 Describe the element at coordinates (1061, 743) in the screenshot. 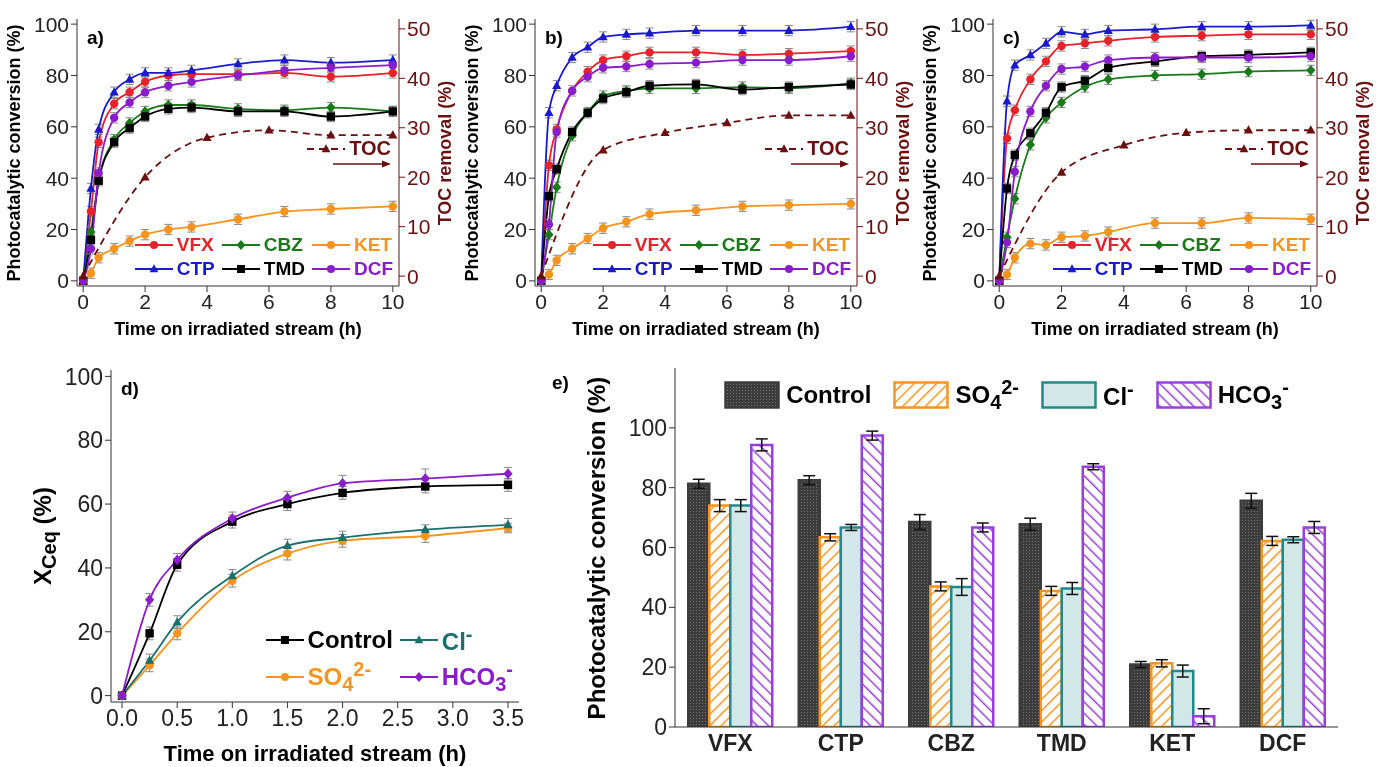

I see `x-tick-label: TMD` at that location.